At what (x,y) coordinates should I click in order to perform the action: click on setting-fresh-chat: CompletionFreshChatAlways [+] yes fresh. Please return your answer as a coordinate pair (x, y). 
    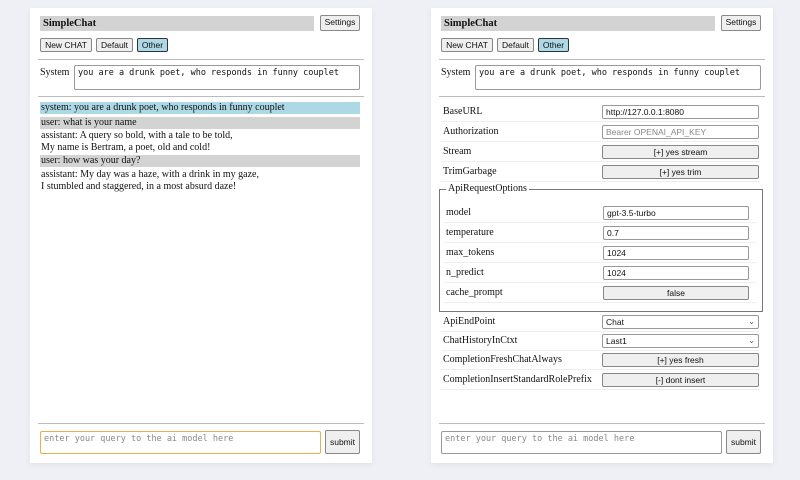
    Looking at the image, I should click on (600, 360).